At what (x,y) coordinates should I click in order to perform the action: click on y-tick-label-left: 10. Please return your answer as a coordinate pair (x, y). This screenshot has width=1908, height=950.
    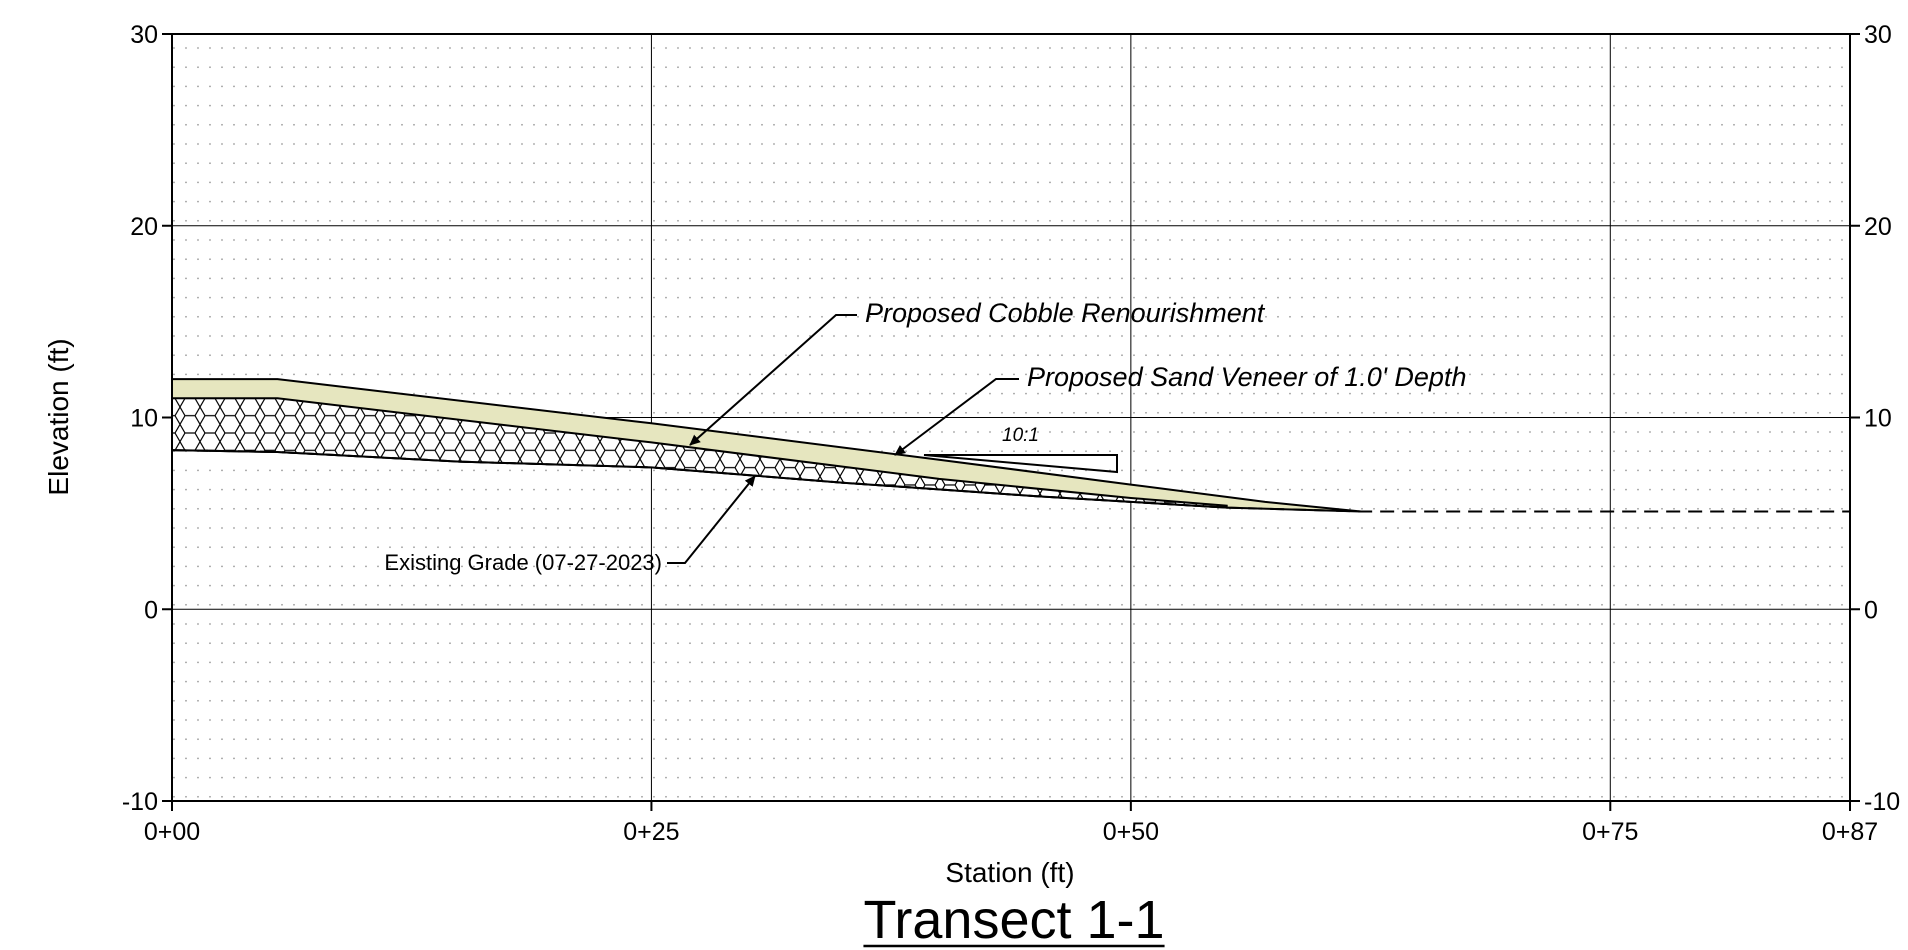
    Looking at the image, I should click on (144, 419).